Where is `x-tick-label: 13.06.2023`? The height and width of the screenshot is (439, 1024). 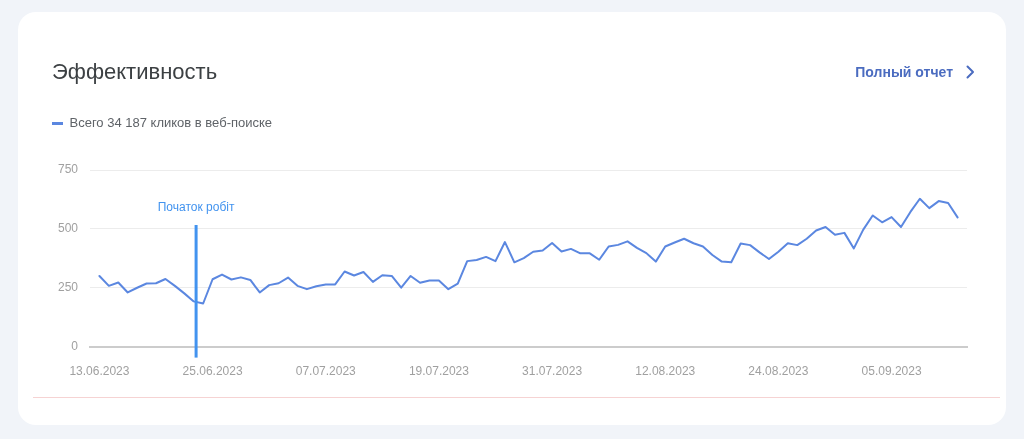
x-tick-label: 13.06.2023 is located at coordinates (99, 371).